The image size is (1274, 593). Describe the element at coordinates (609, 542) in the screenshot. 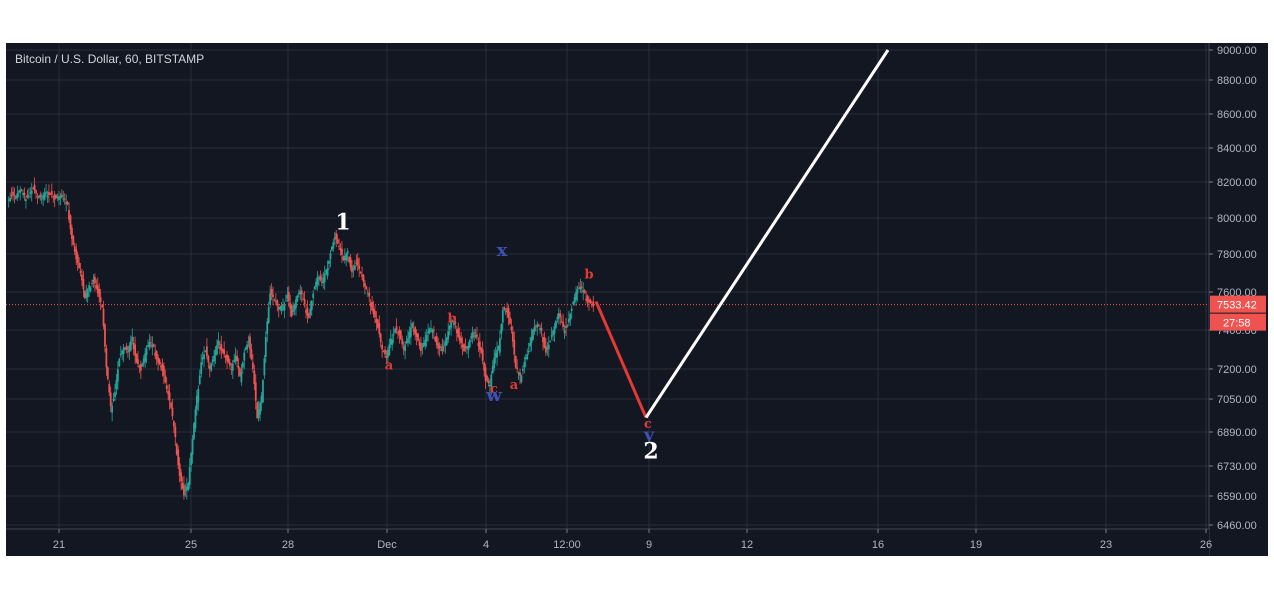

I see `time-axis: 21 25 28 Dec 4 12:00 9 12 16 19 23 26` at that location.